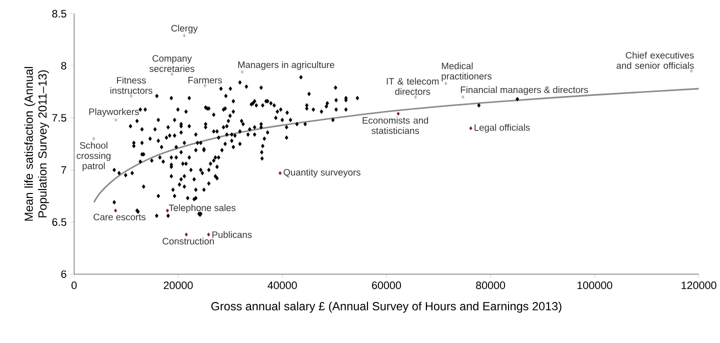 Image resolution: width=720 pixels, height=343 pixels. What do you see at coordinates (205, 80) in the screenshot?
I see `annotation: Farmers` at bounding box center [205, 80].